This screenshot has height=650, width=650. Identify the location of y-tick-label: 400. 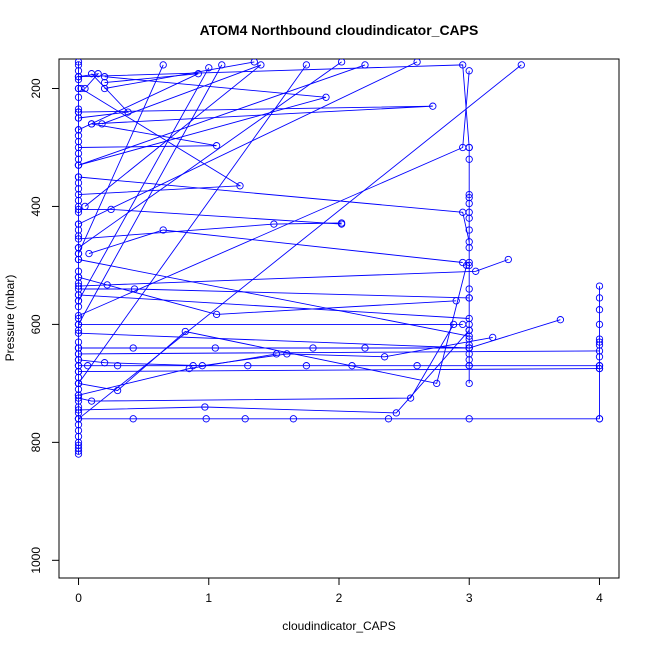
(36, 206).